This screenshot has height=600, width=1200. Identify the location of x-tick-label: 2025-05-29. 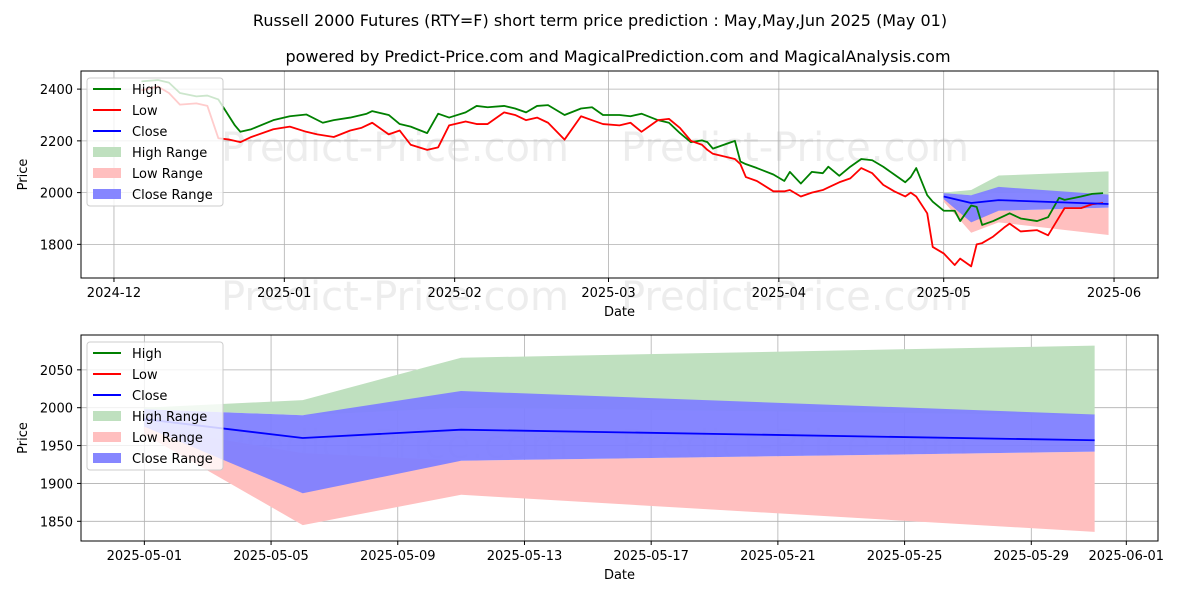
(1032, 556).